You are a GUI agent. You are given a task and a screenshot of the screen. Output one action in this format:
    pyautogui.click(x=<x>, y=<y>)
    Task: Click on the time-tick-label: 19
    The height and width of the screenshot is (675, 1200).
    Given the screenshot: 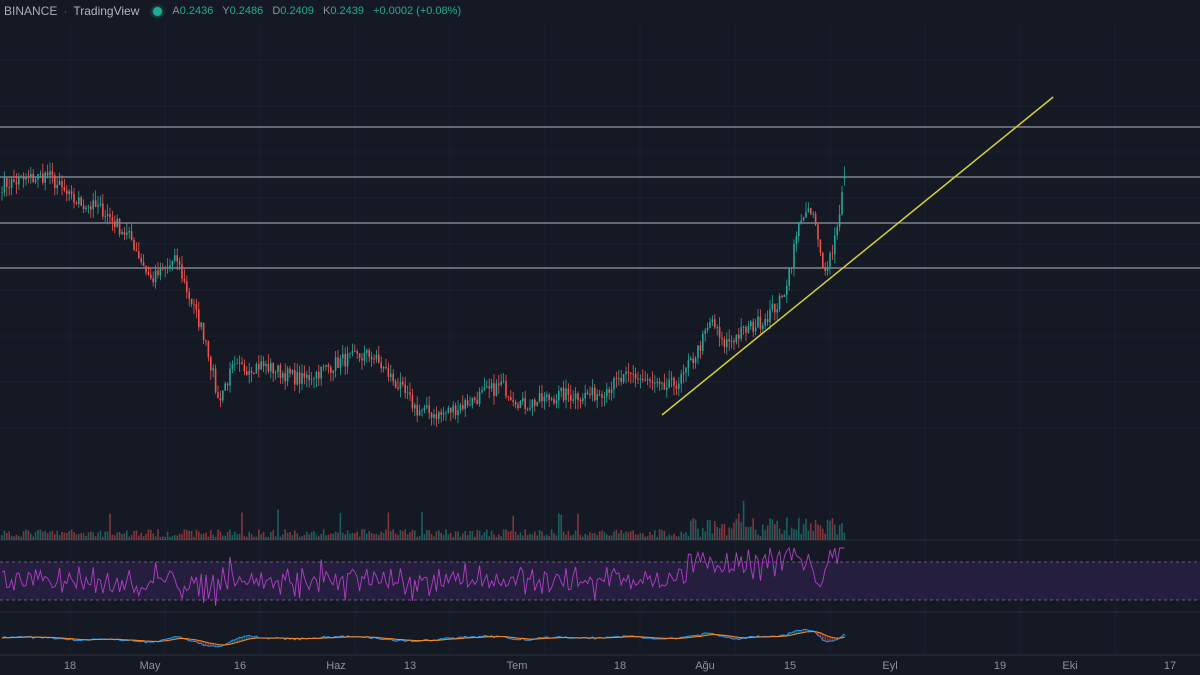 What is the action you would take?
    pyautogui.click(x=1000, y=666)
    